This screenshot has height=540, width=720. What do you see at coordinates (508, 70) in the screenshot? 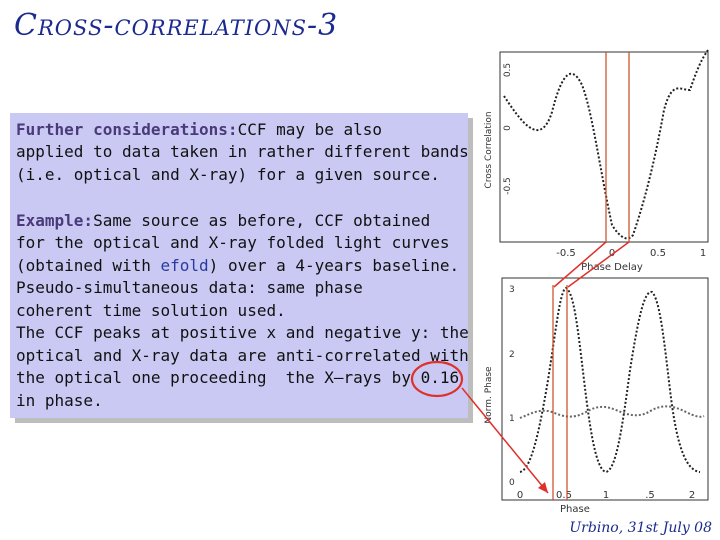
I see `top-ytick-1: 0.5` at bounding box center [508, 70].